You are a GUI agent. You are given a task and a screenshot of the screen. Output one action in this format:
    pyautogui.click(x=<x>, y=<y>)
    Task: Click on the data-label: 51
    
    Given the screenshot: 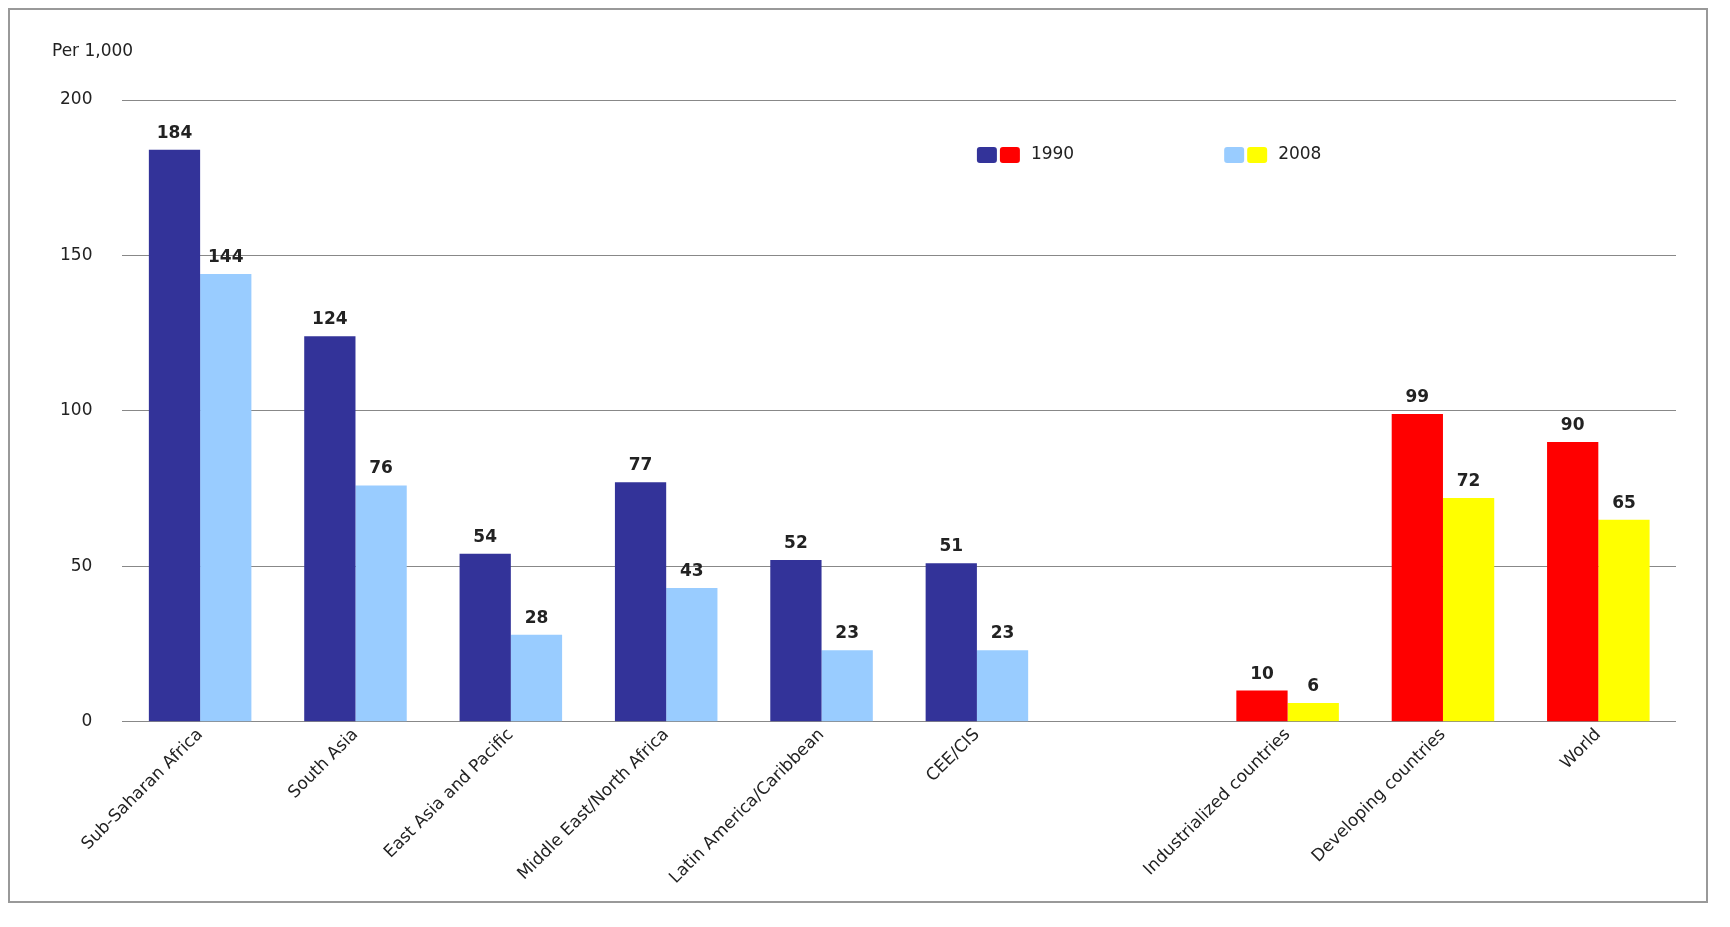 What is the action you would take?
    pyautogui.click(x=951, y=545)
    